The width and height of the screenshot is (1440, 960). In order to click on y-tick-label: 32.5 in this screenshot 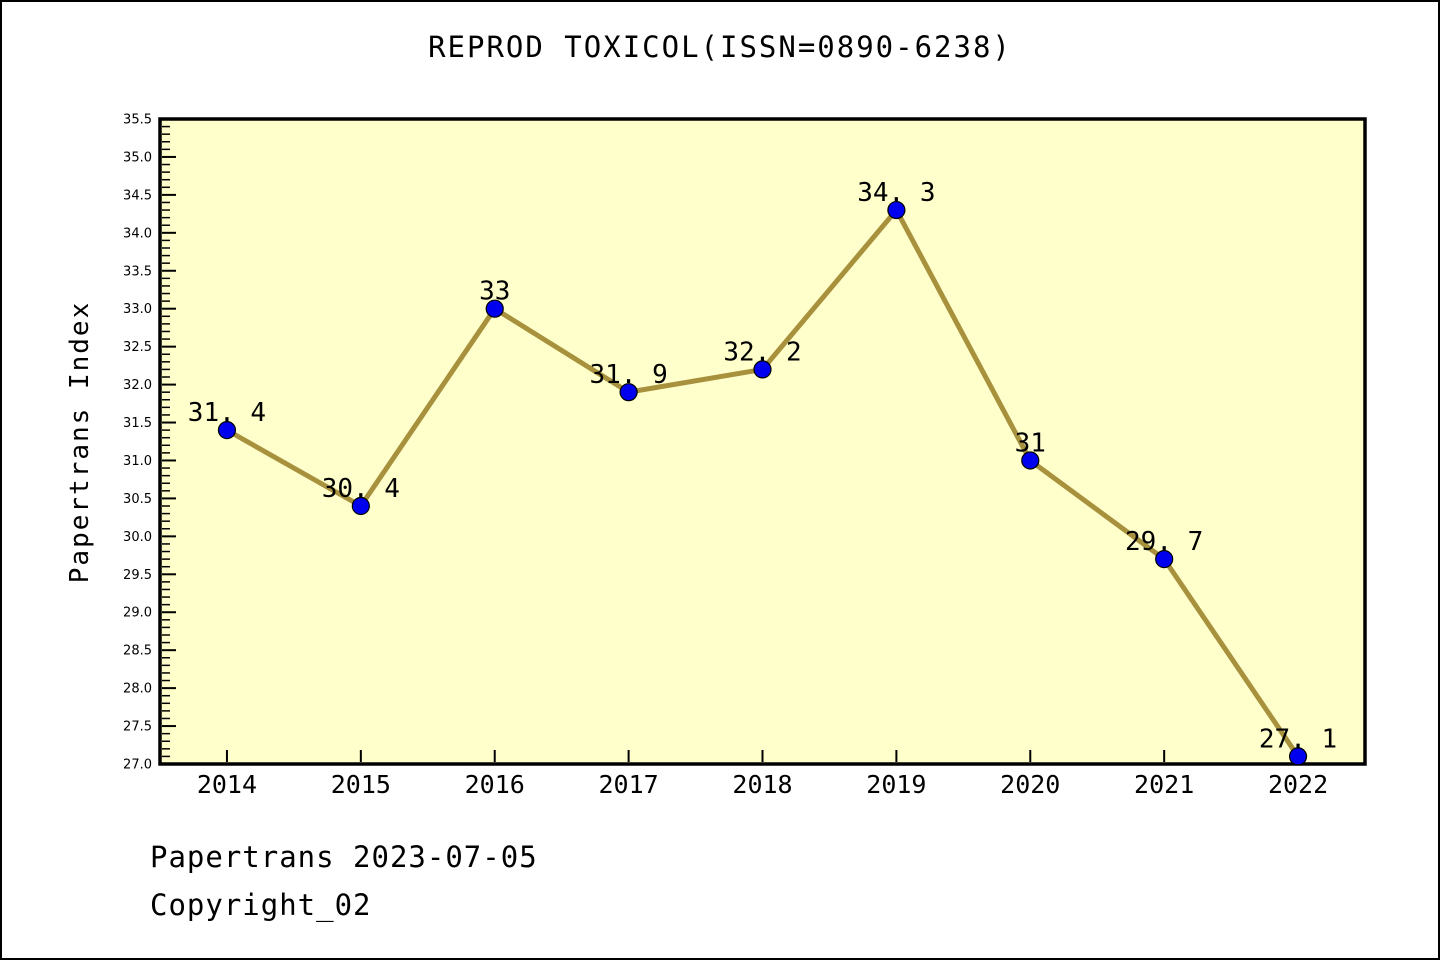, I will do `click(137, 347)`.